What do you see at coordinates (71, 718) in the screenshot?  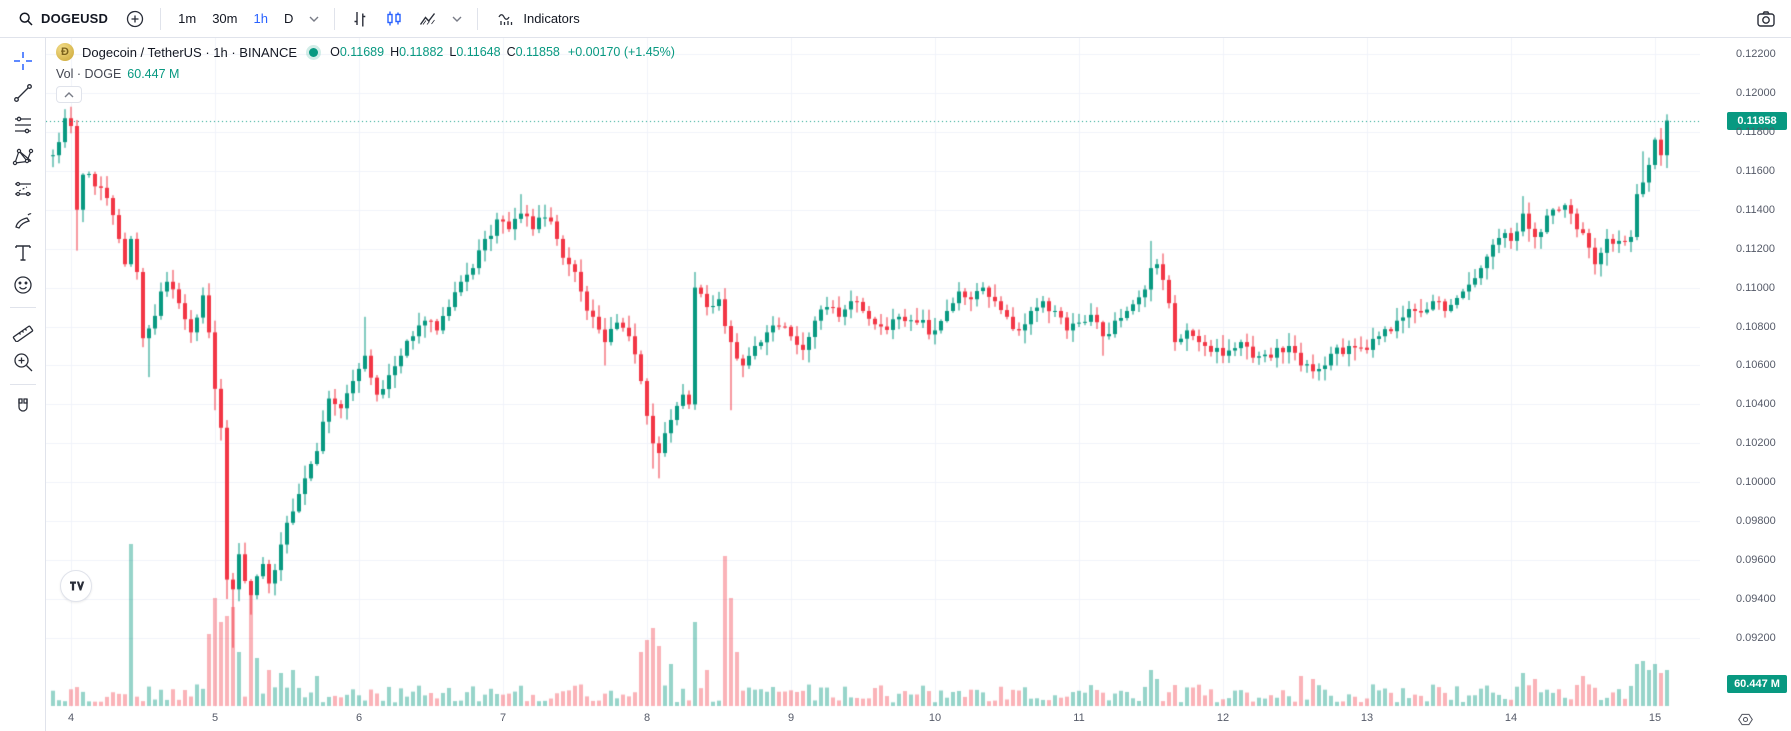 I see `time-axis-label: 4` at bounding box center [71, 718].